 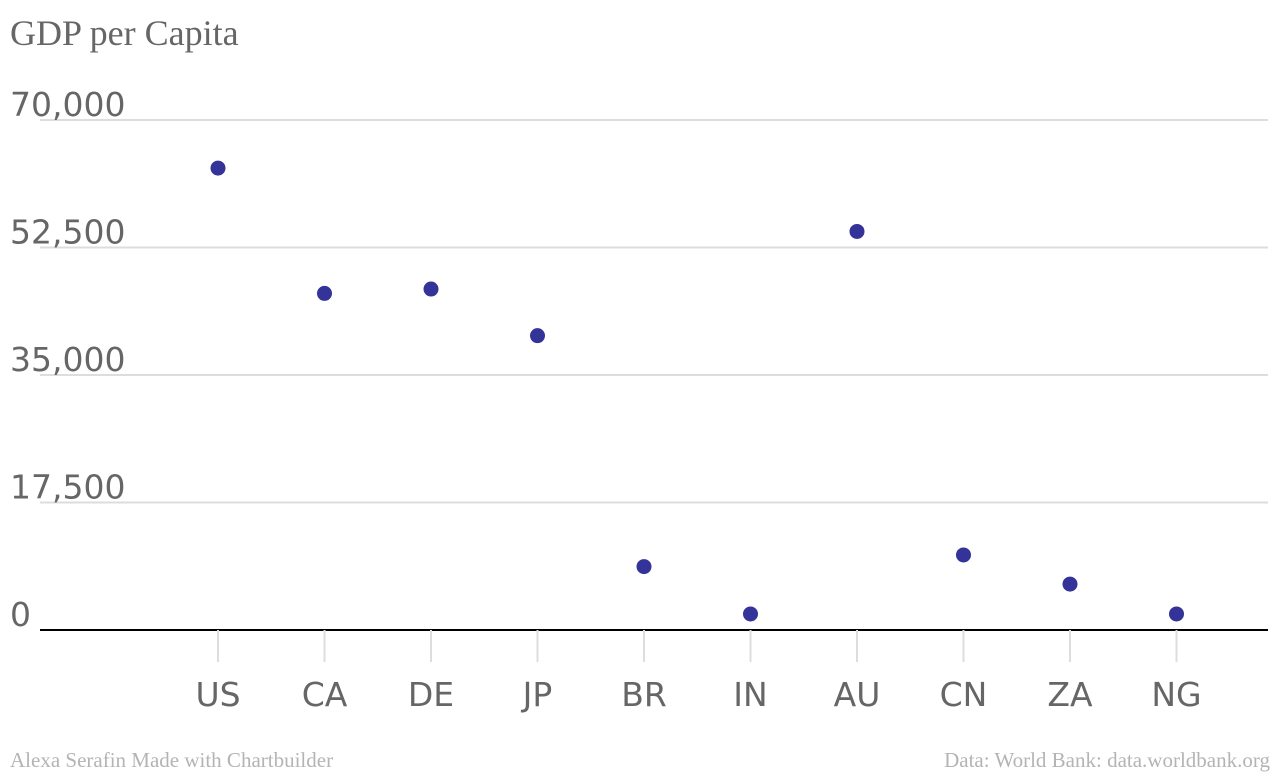 What do you see at coordinates (698, 694) in the screenshot?
I see `x-axis-tick-labels: US CA DE JP BR IN AU CN ZA NG` at bounding box center [698, 694].